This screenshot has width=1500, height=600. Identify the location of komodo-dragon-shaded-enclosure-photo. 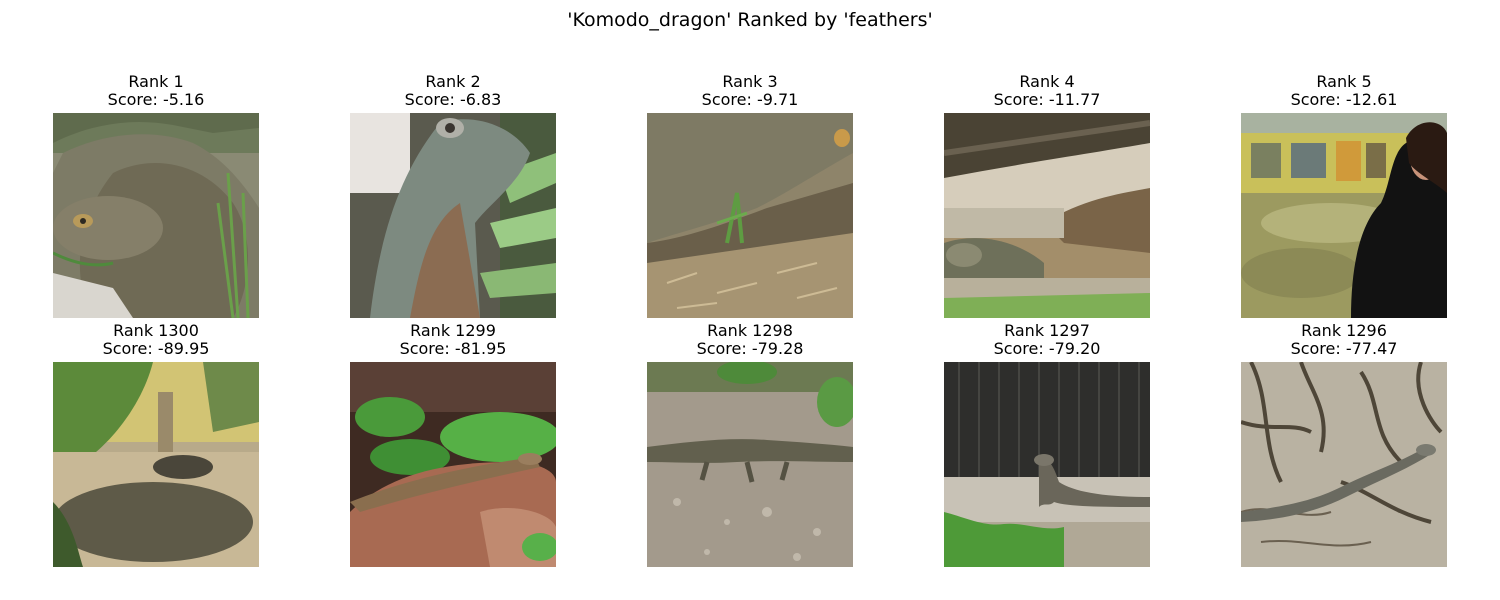
(156, 464).